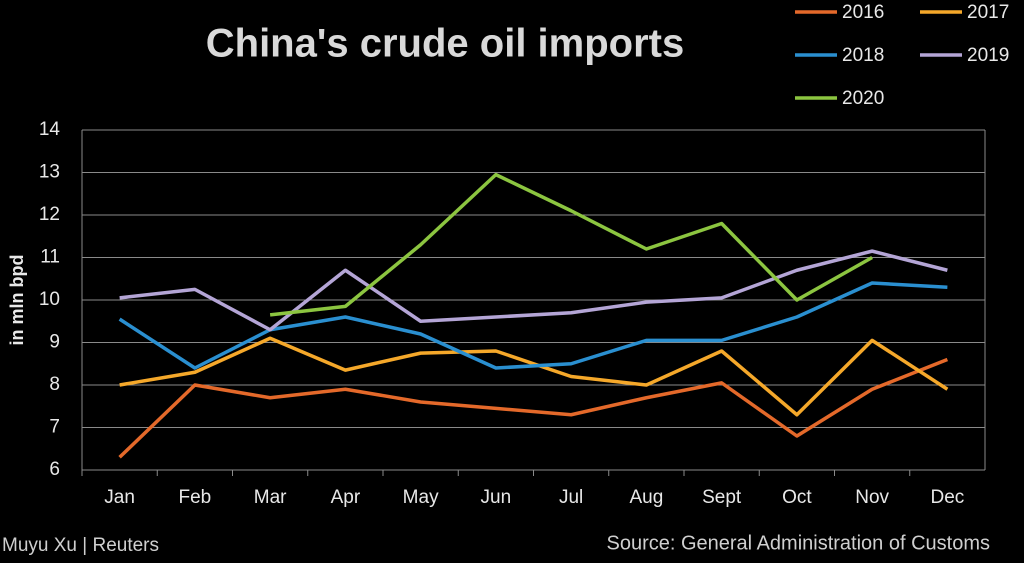 The image size is (1024, 563). What do you see at coordinates (947, 497) in the screenshot?
I see `x-tick-label: Dec` at bounding box center [947, 497].